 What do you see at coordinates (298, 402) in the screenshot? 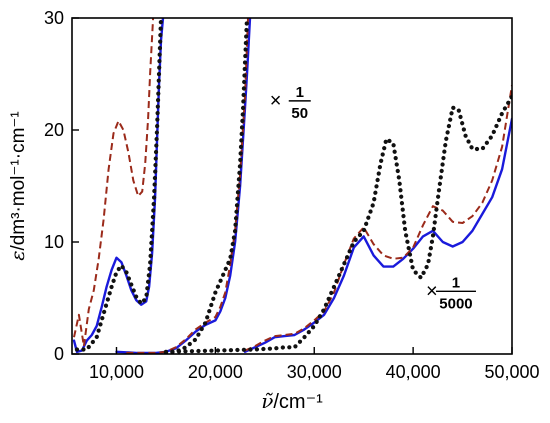
I see `x-axis-label-unit: /cm⁻¹` at bounding box center [298, 402].